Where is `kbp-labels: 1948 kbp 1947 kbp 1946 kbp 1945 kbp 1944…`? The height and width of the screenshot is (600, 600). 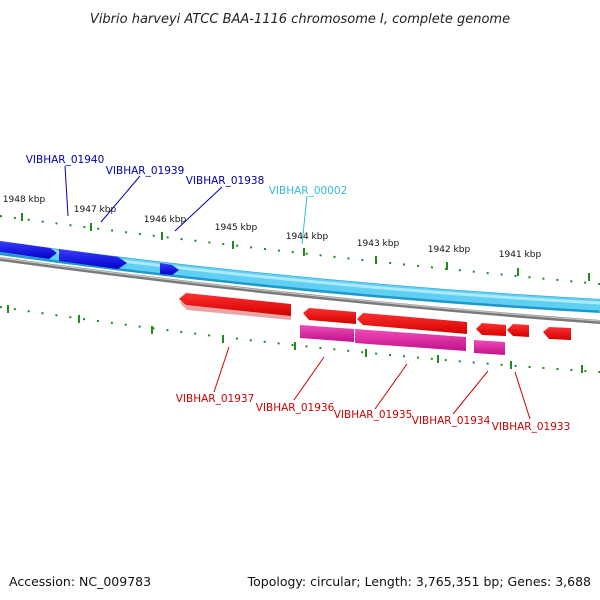
kbp-labels: 1948 kbp 1947 kbp 1946 kbp 1945 kbp 1944… is located at coordinates (272, 227).